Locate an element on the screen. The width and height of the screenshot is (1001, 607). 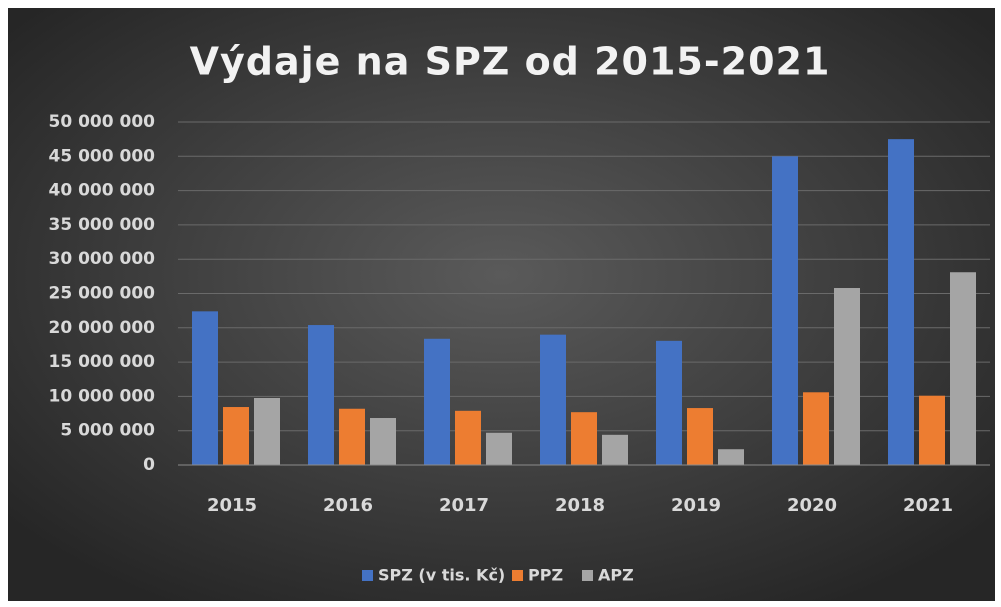
y-tick-label: 50 000 000 is located at coordinates (102, 122).